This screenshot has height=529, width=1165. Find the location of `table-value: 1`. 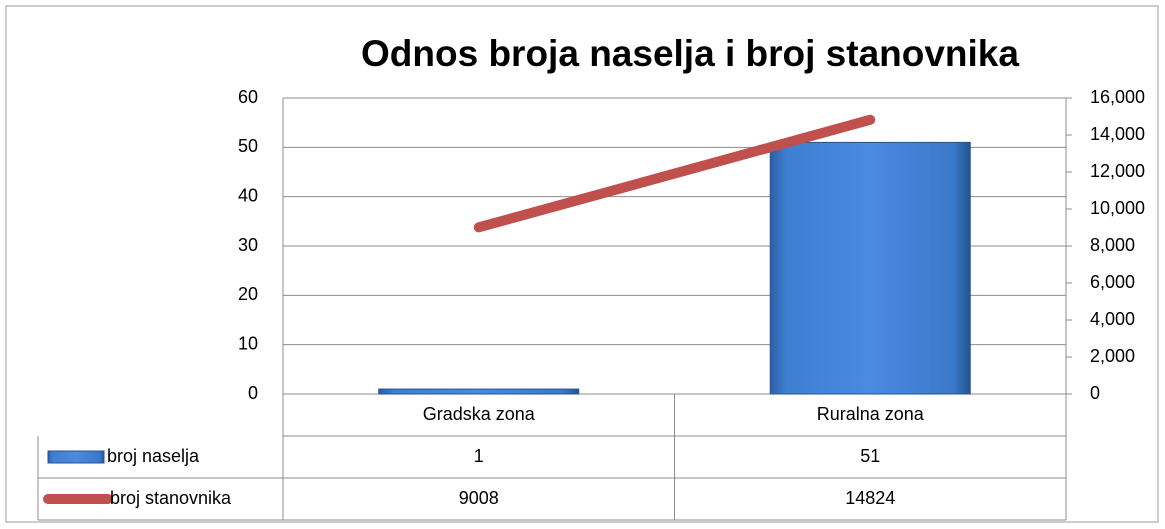

table-value: 1 is located at coordinates (479, 456).